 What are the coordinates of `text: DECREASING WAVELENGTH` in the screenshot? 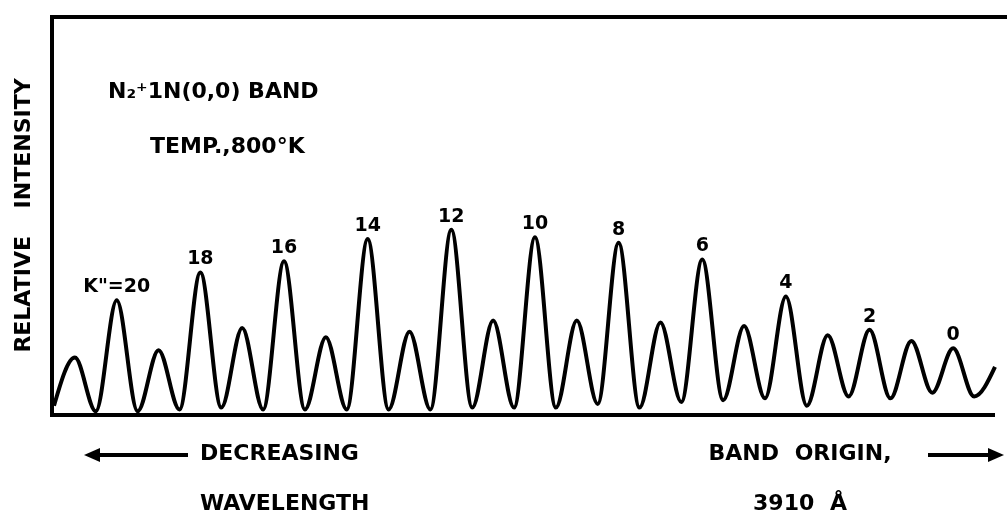 It's located at (285, 478).